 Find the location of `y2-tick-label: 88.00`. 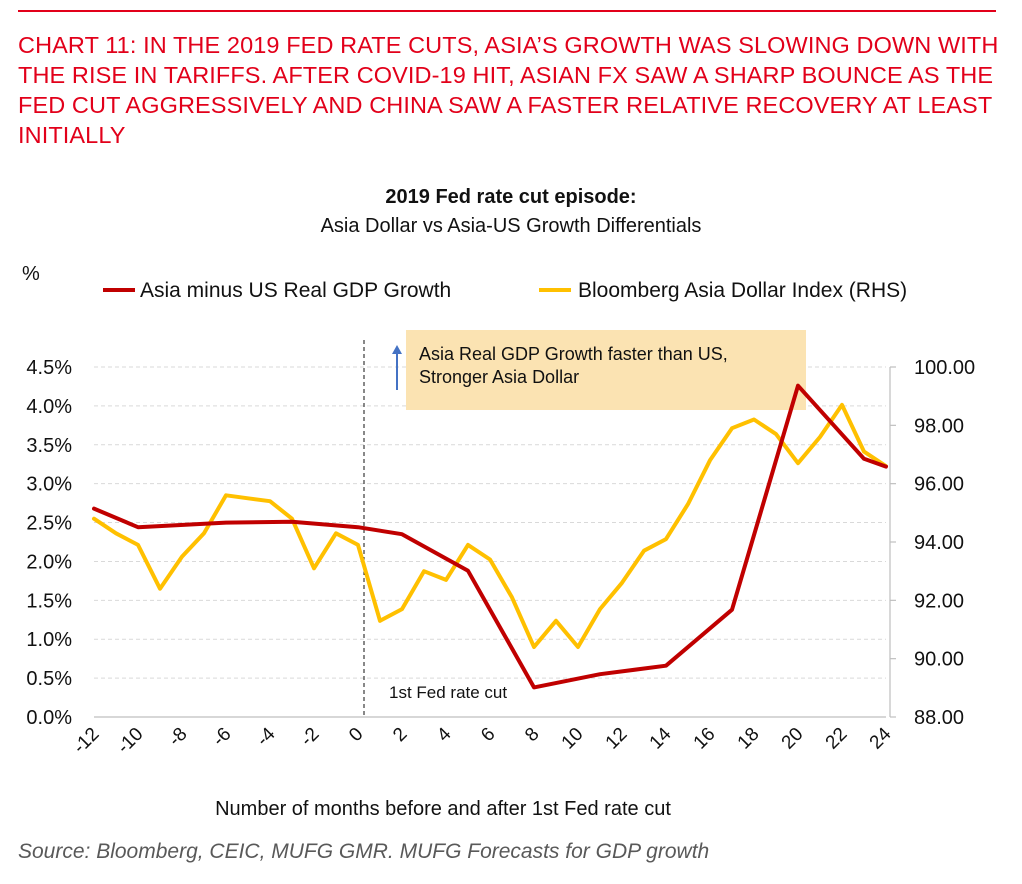

y2-tick-label: 88.00 is located at coordinates (939, 718).